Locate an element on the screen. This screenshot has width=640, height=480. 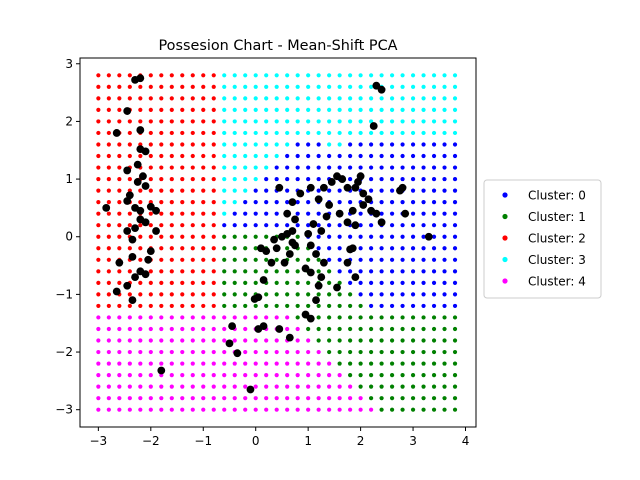
y-tick-label: 3 is located at coordinates (69, 64).